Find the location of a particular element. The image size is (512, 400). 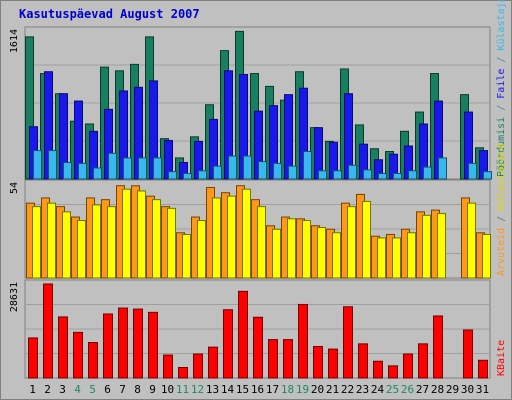

x-tick-label: 3 is located at coordinates (62, 389).